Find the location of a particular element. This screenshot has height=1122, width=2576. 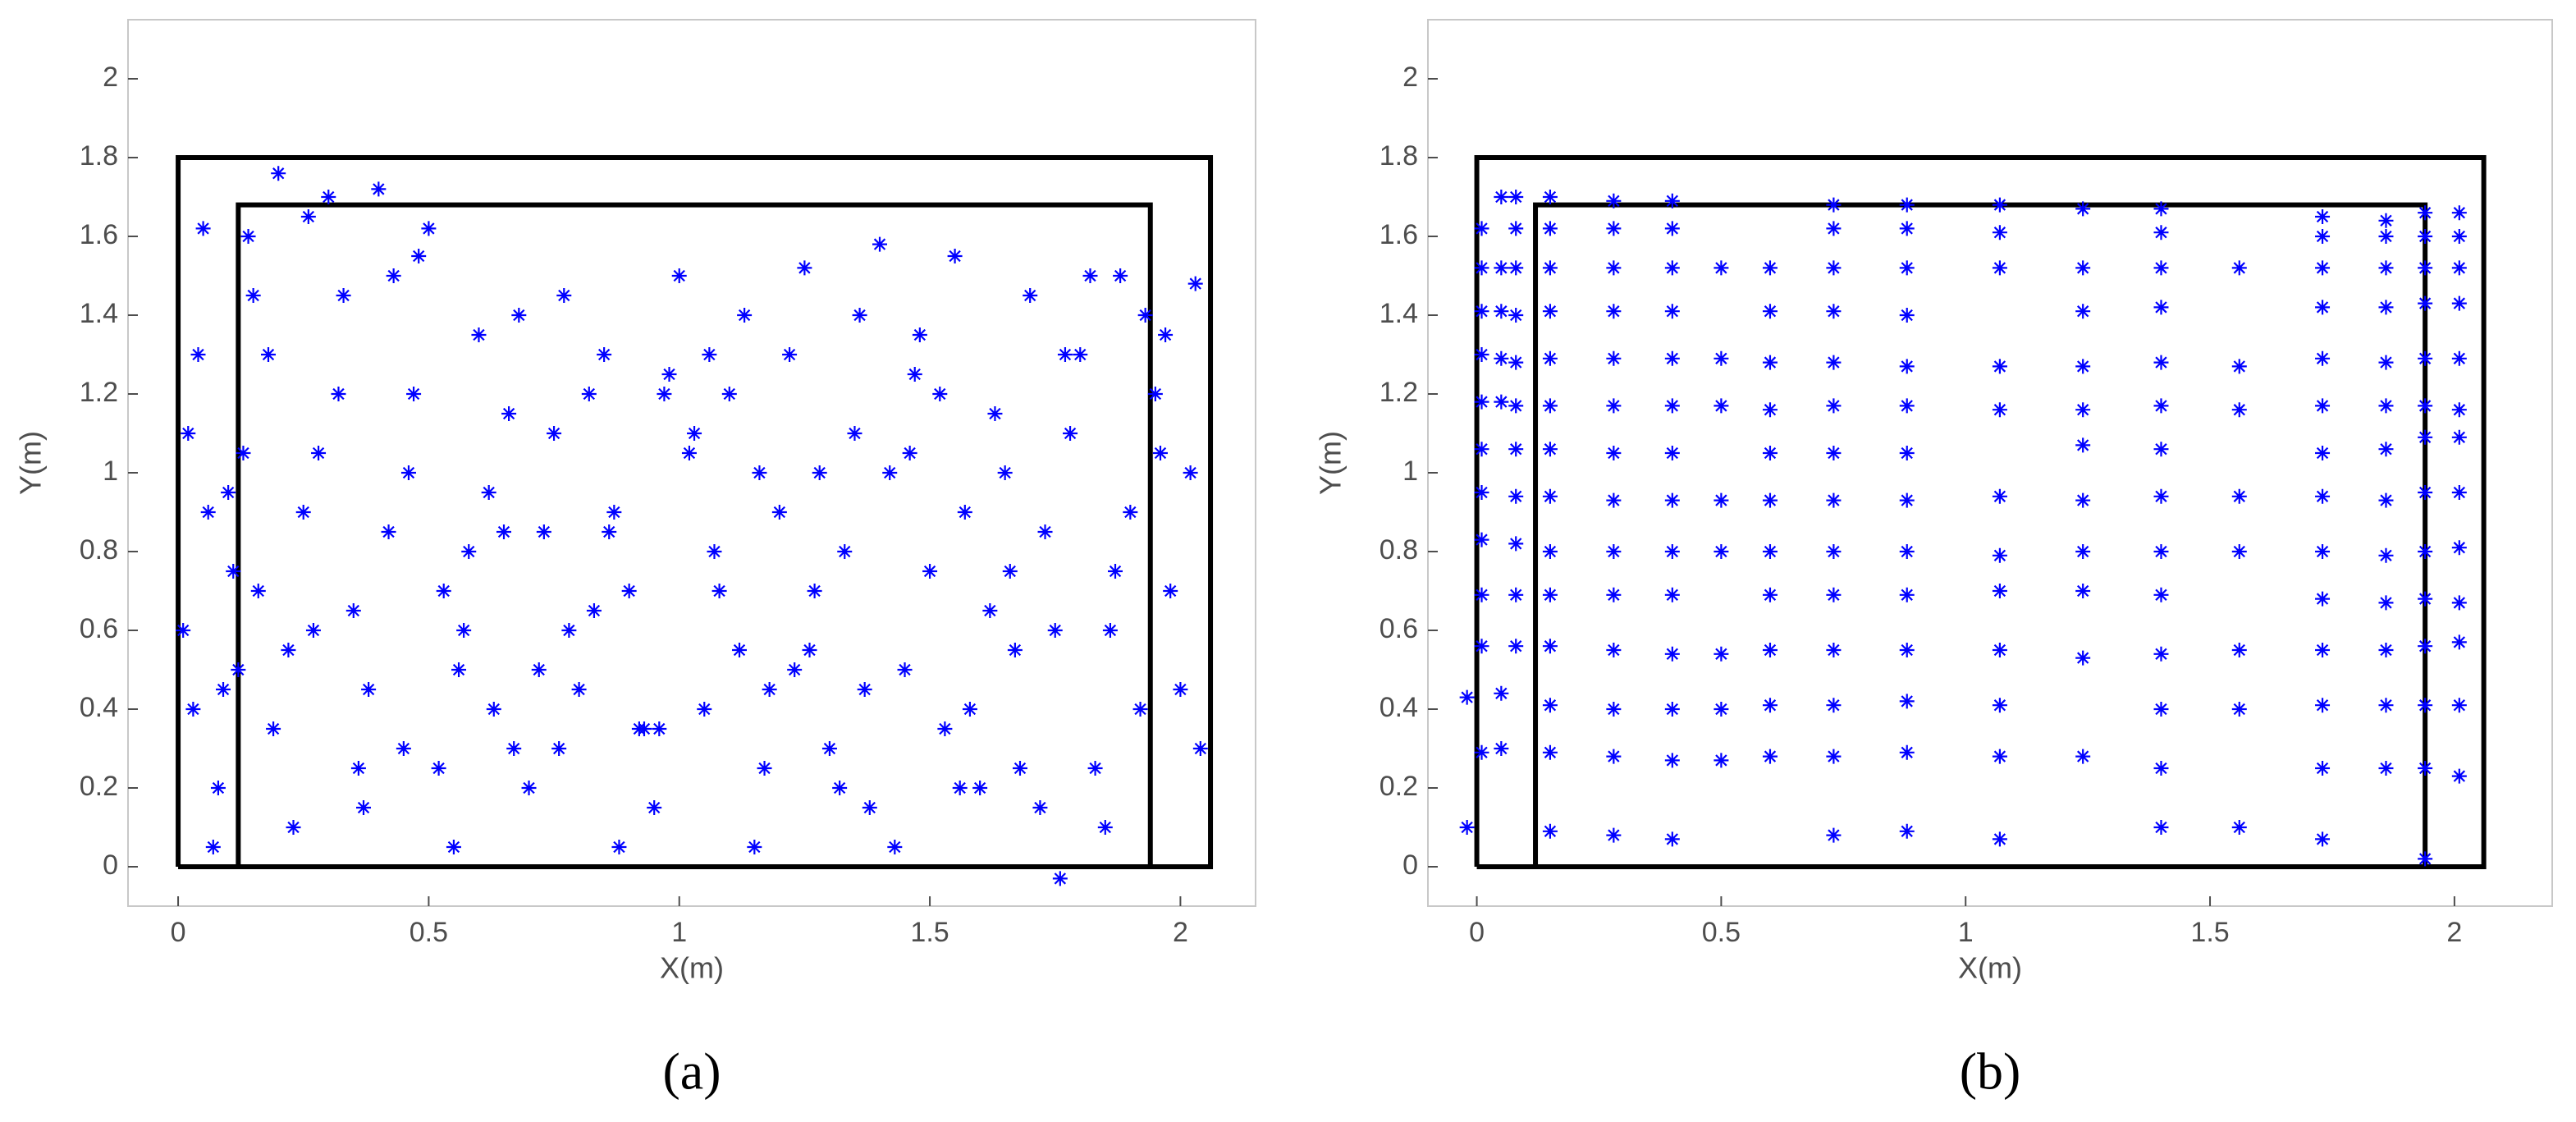

x-axis-label: X(m) is located at coordinates (1990, 968).